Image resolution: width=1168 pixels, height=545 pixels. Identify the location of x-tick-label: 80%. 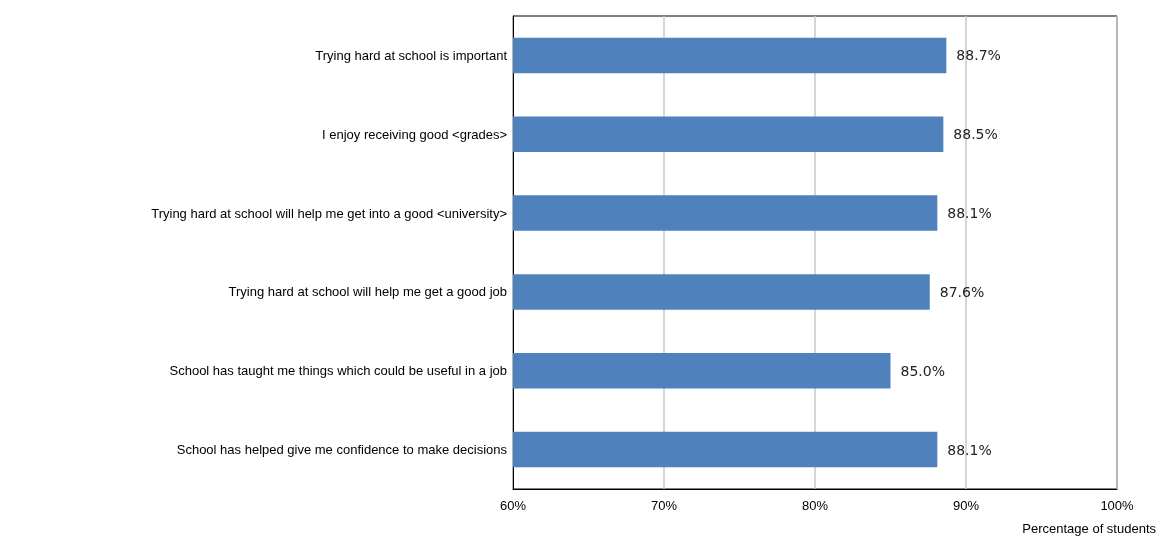
(815, 505).